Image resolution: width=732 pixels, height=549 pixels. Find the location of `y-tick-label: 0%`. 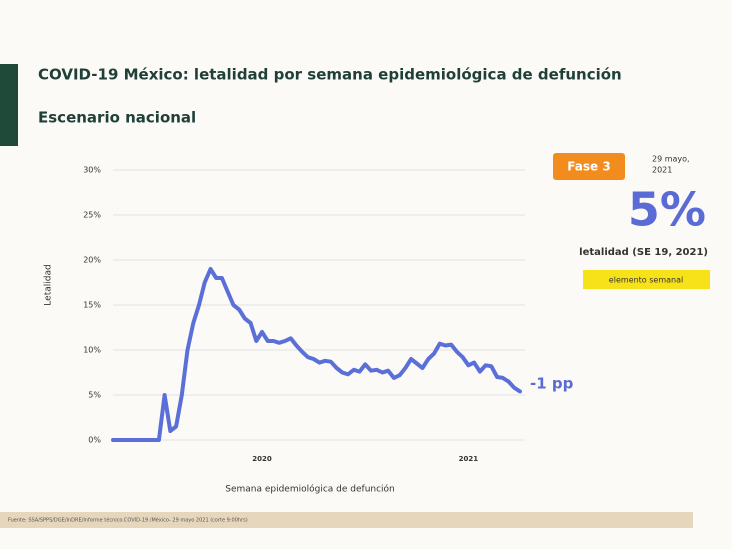

y-tick-label: 0% is located at coordinates (94, 440).